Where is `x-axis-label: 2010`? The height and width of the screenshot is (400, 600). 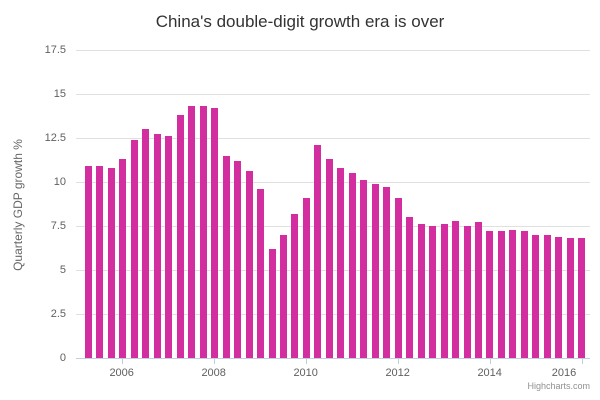
x-axis-label: 2010 is located at coordinates (305, 373).